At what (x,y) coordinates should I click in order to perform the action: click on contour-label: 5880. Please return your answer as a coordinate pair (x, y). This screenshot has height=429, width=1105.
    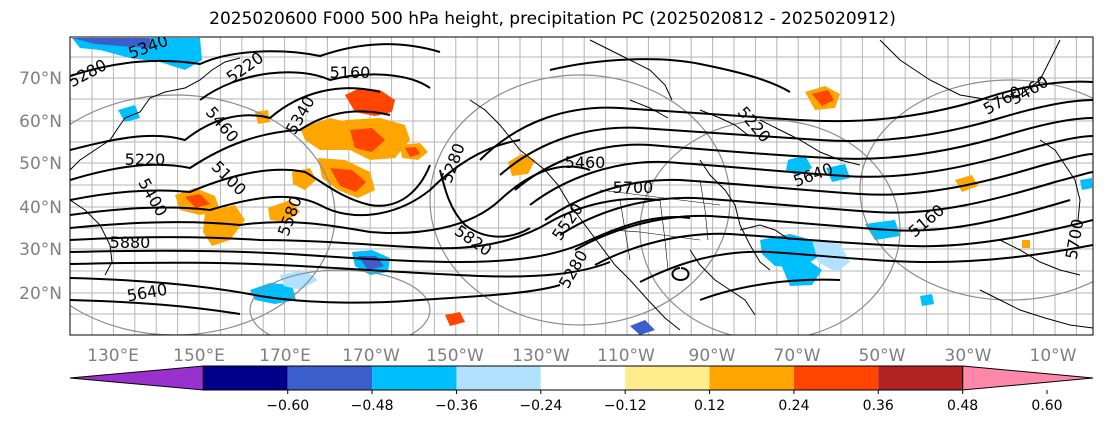
    Looking at the image, I should click on (130, 242).